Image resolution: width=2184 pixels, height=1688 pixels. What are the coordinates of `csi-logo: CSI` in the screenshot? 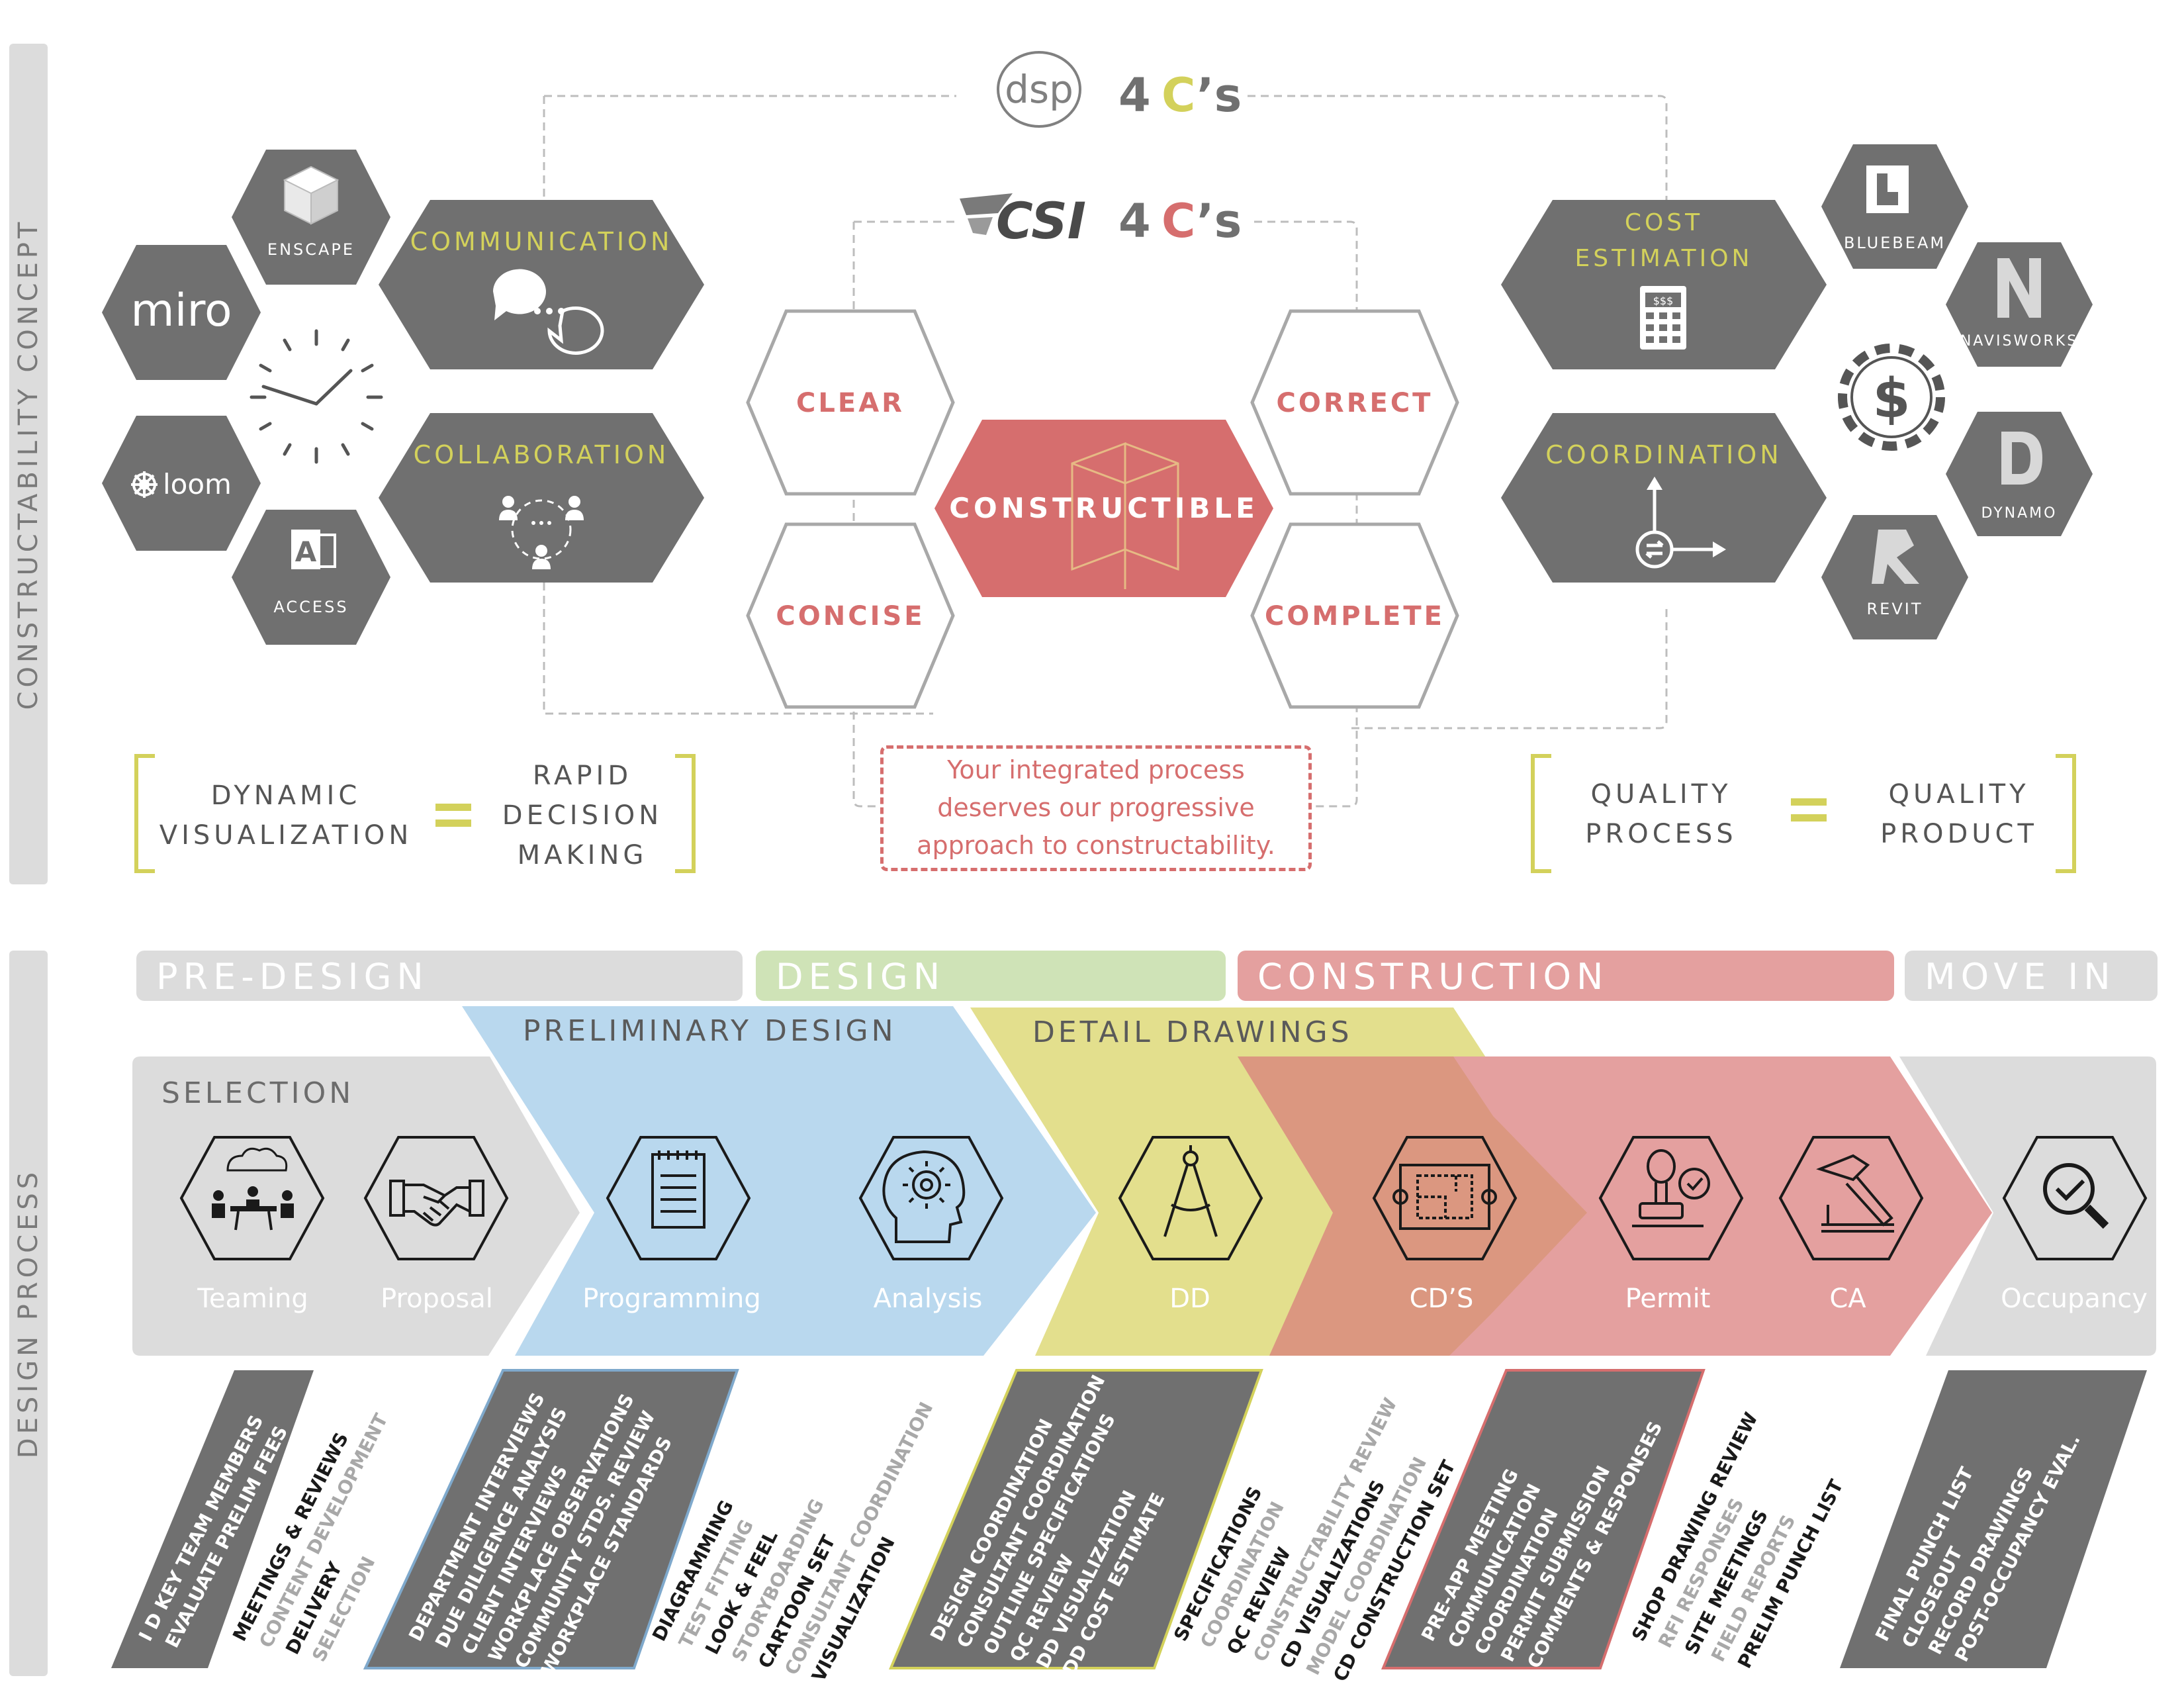 It's located at (1023, 220).